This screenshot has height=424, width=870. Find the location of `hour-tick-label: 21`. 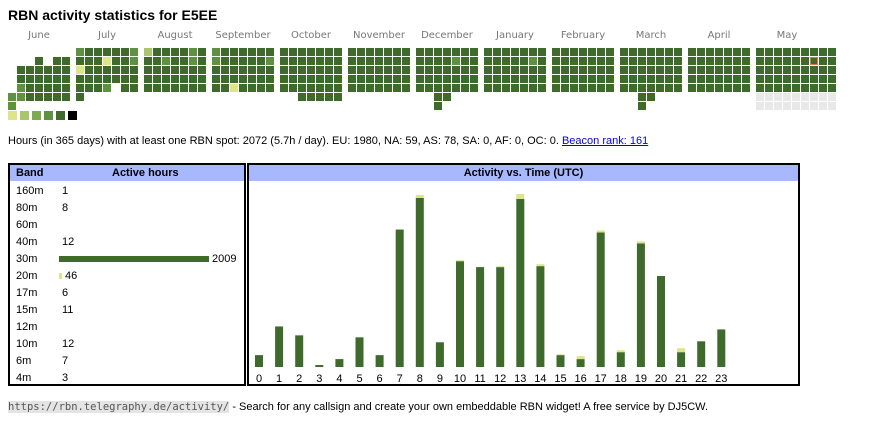

hour-tick-label: 21 is located at coordinates (681, 378).